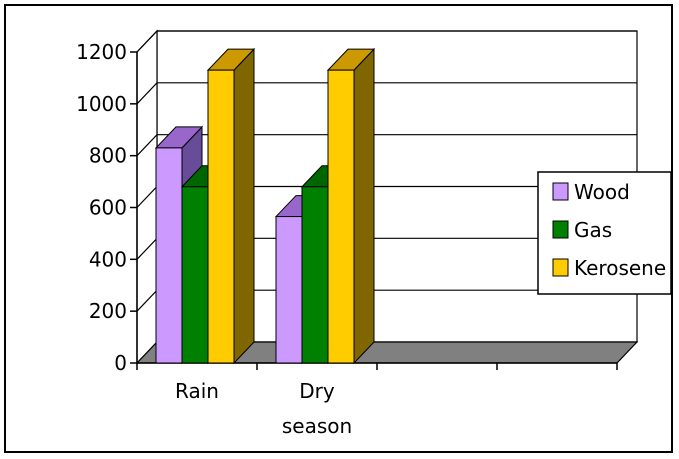 This screenshot has width=679, height=459. I want to click on legend-label: Gas, so click(593, 230).